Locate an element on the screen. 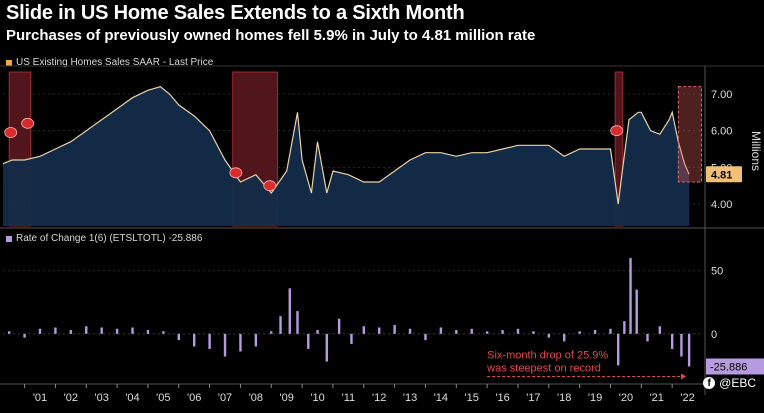  x-tick-label: '14 is located at coordinates (441, 398).